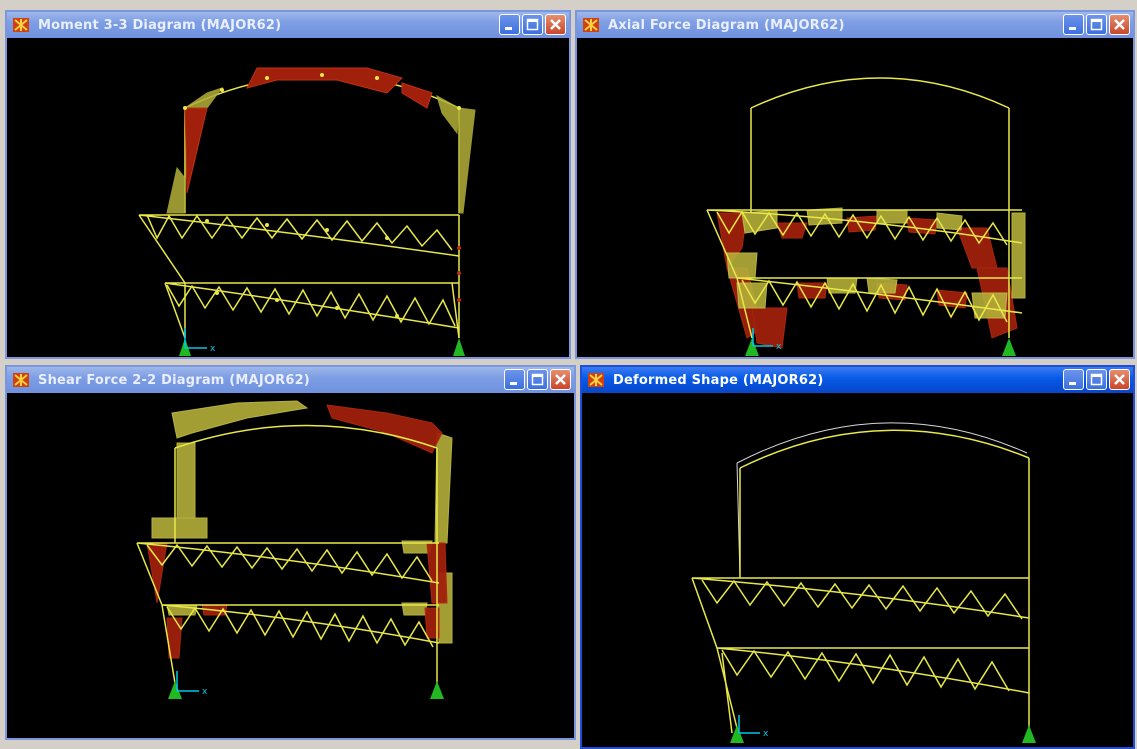  Describe the element at coordinates (307, 211) in the screenshot. I see `moment-diagram-view: x` at that location.